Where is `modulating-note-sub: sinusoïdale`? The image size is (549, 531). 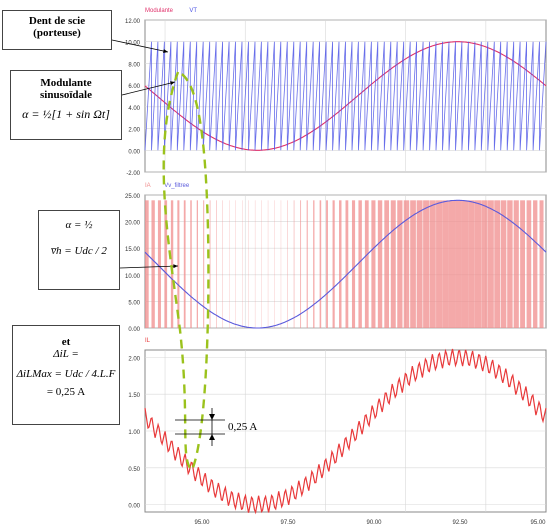
modulating-note-sub: sinusoïdale is located at coordinates (66, 95).